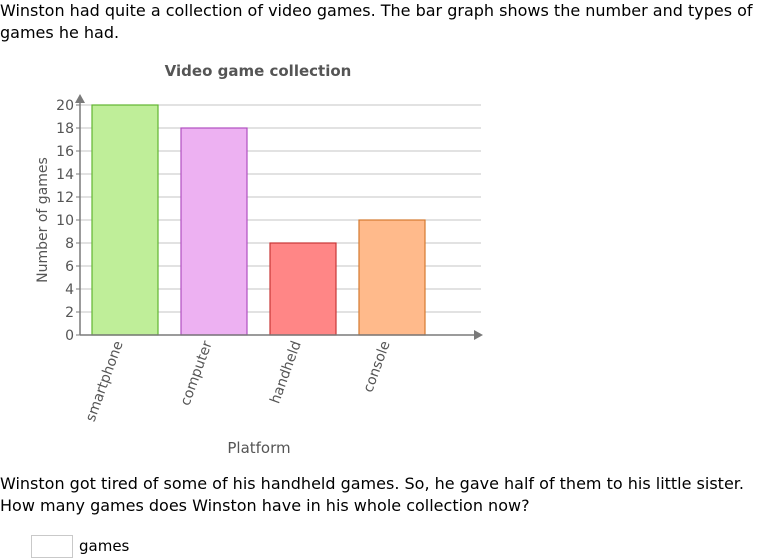 This screenshot has height=558, width=760. Describe the element at coordinates (52, 546) in the screenshot. I see `answer-input` at that location.